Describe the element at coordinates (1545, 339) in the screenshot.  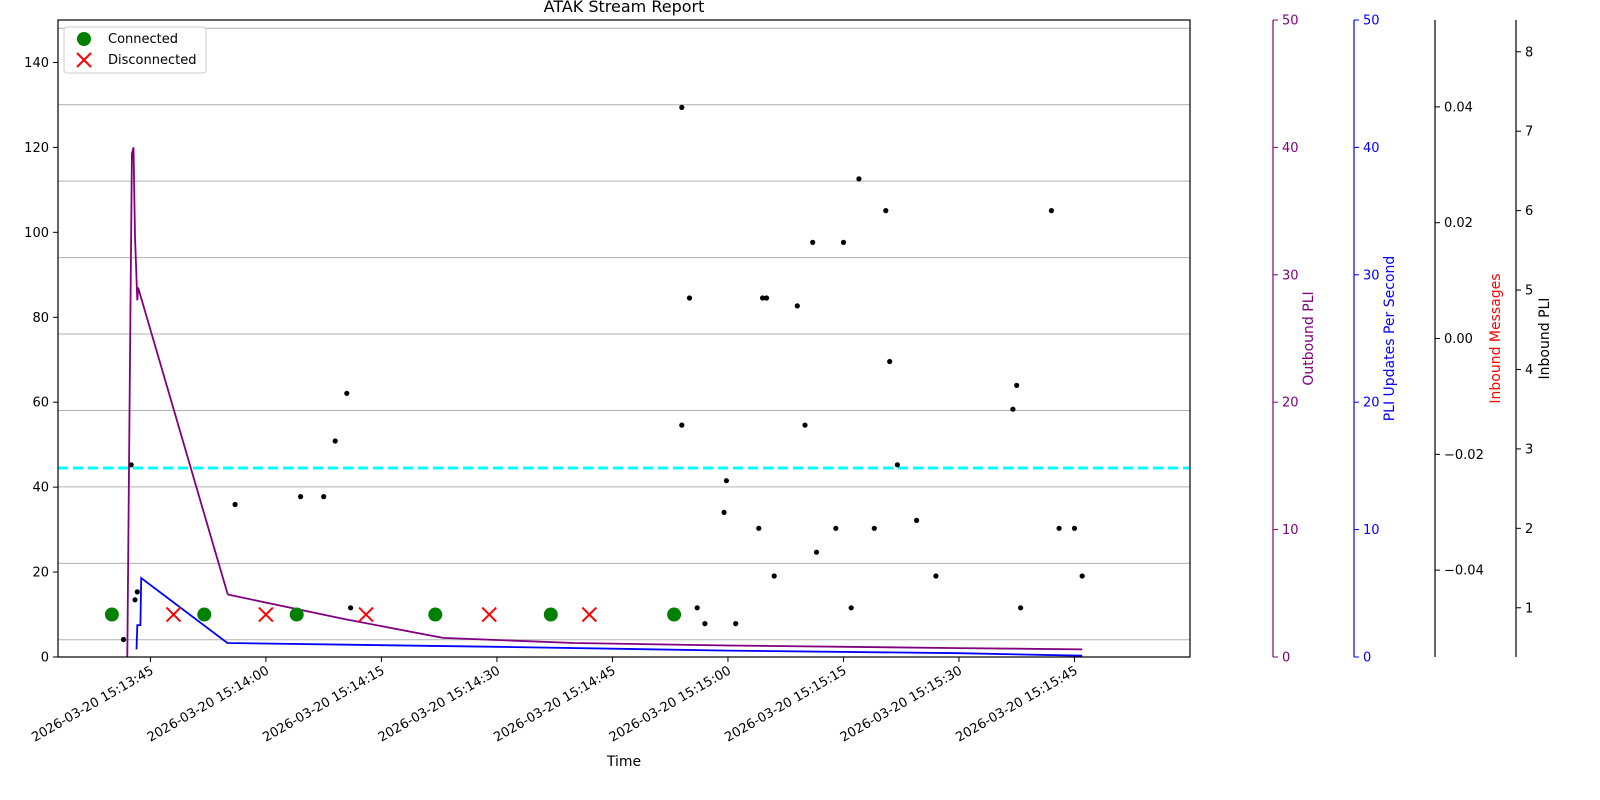
I see `right-axis-label: Inbound PLI` at that location.